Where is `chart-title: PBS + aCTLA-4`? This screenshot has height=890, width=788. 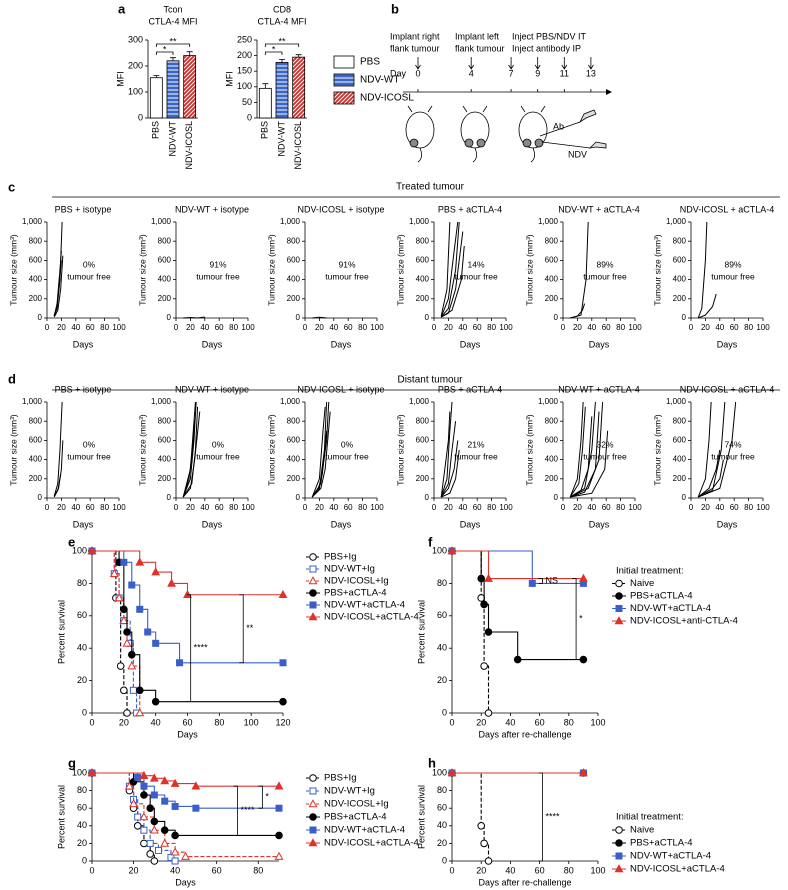 chart-title: PBS + aCTLA-4 is located at coordinates (470, 209).